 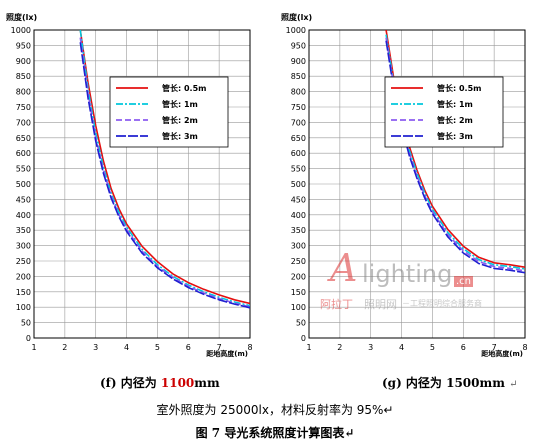 I want to click on watermark-logo-badge: .cn, so click(x=464, y=281).